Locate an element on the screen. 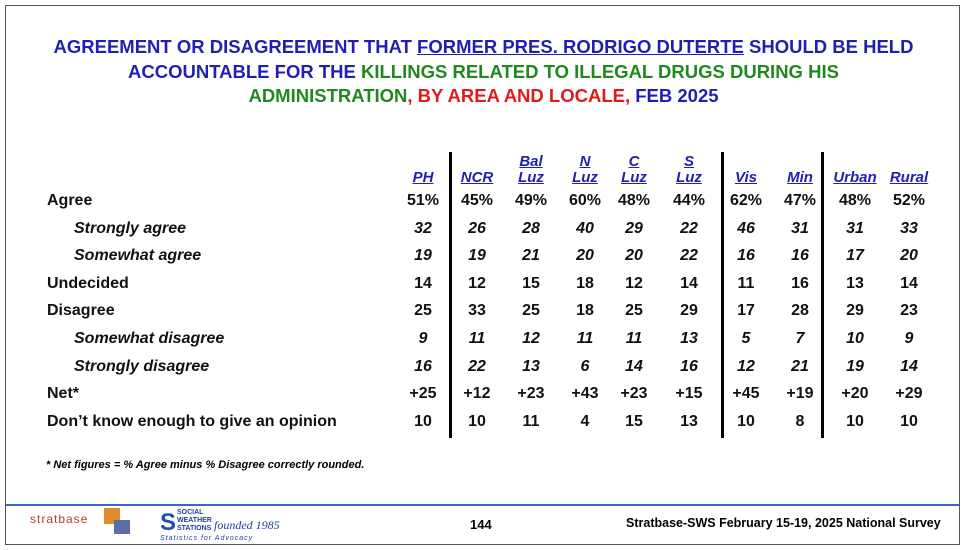 Image resolution: width=967 pixels, height=550 pixels. column-header: Urban is located at coordinates (855, 178).